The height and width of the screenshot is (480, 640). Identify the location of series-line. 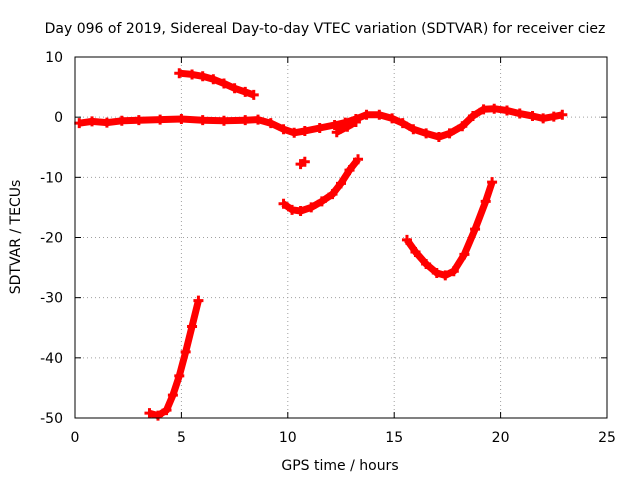
(450, 229).